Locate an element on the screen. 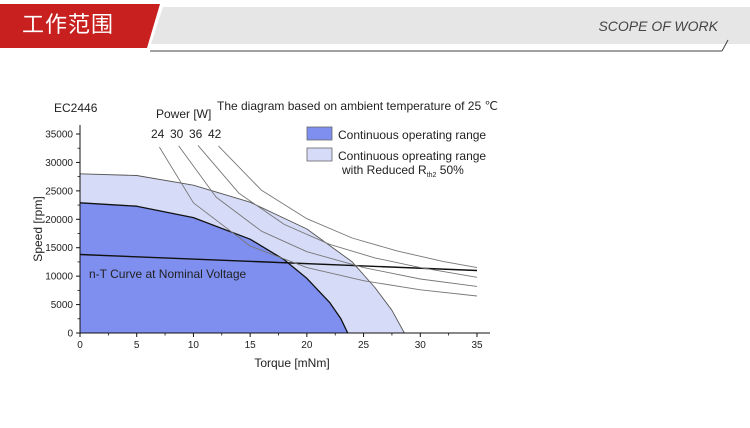  legend-reduced-subscript: th2 is located at coordinates (432, 175).